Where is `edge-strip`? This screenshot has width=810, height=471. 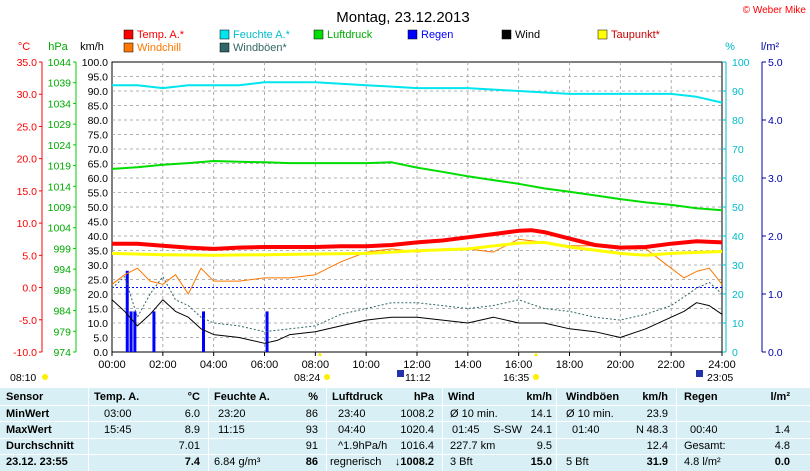
edge-strip is located at coordinates (803, 191).